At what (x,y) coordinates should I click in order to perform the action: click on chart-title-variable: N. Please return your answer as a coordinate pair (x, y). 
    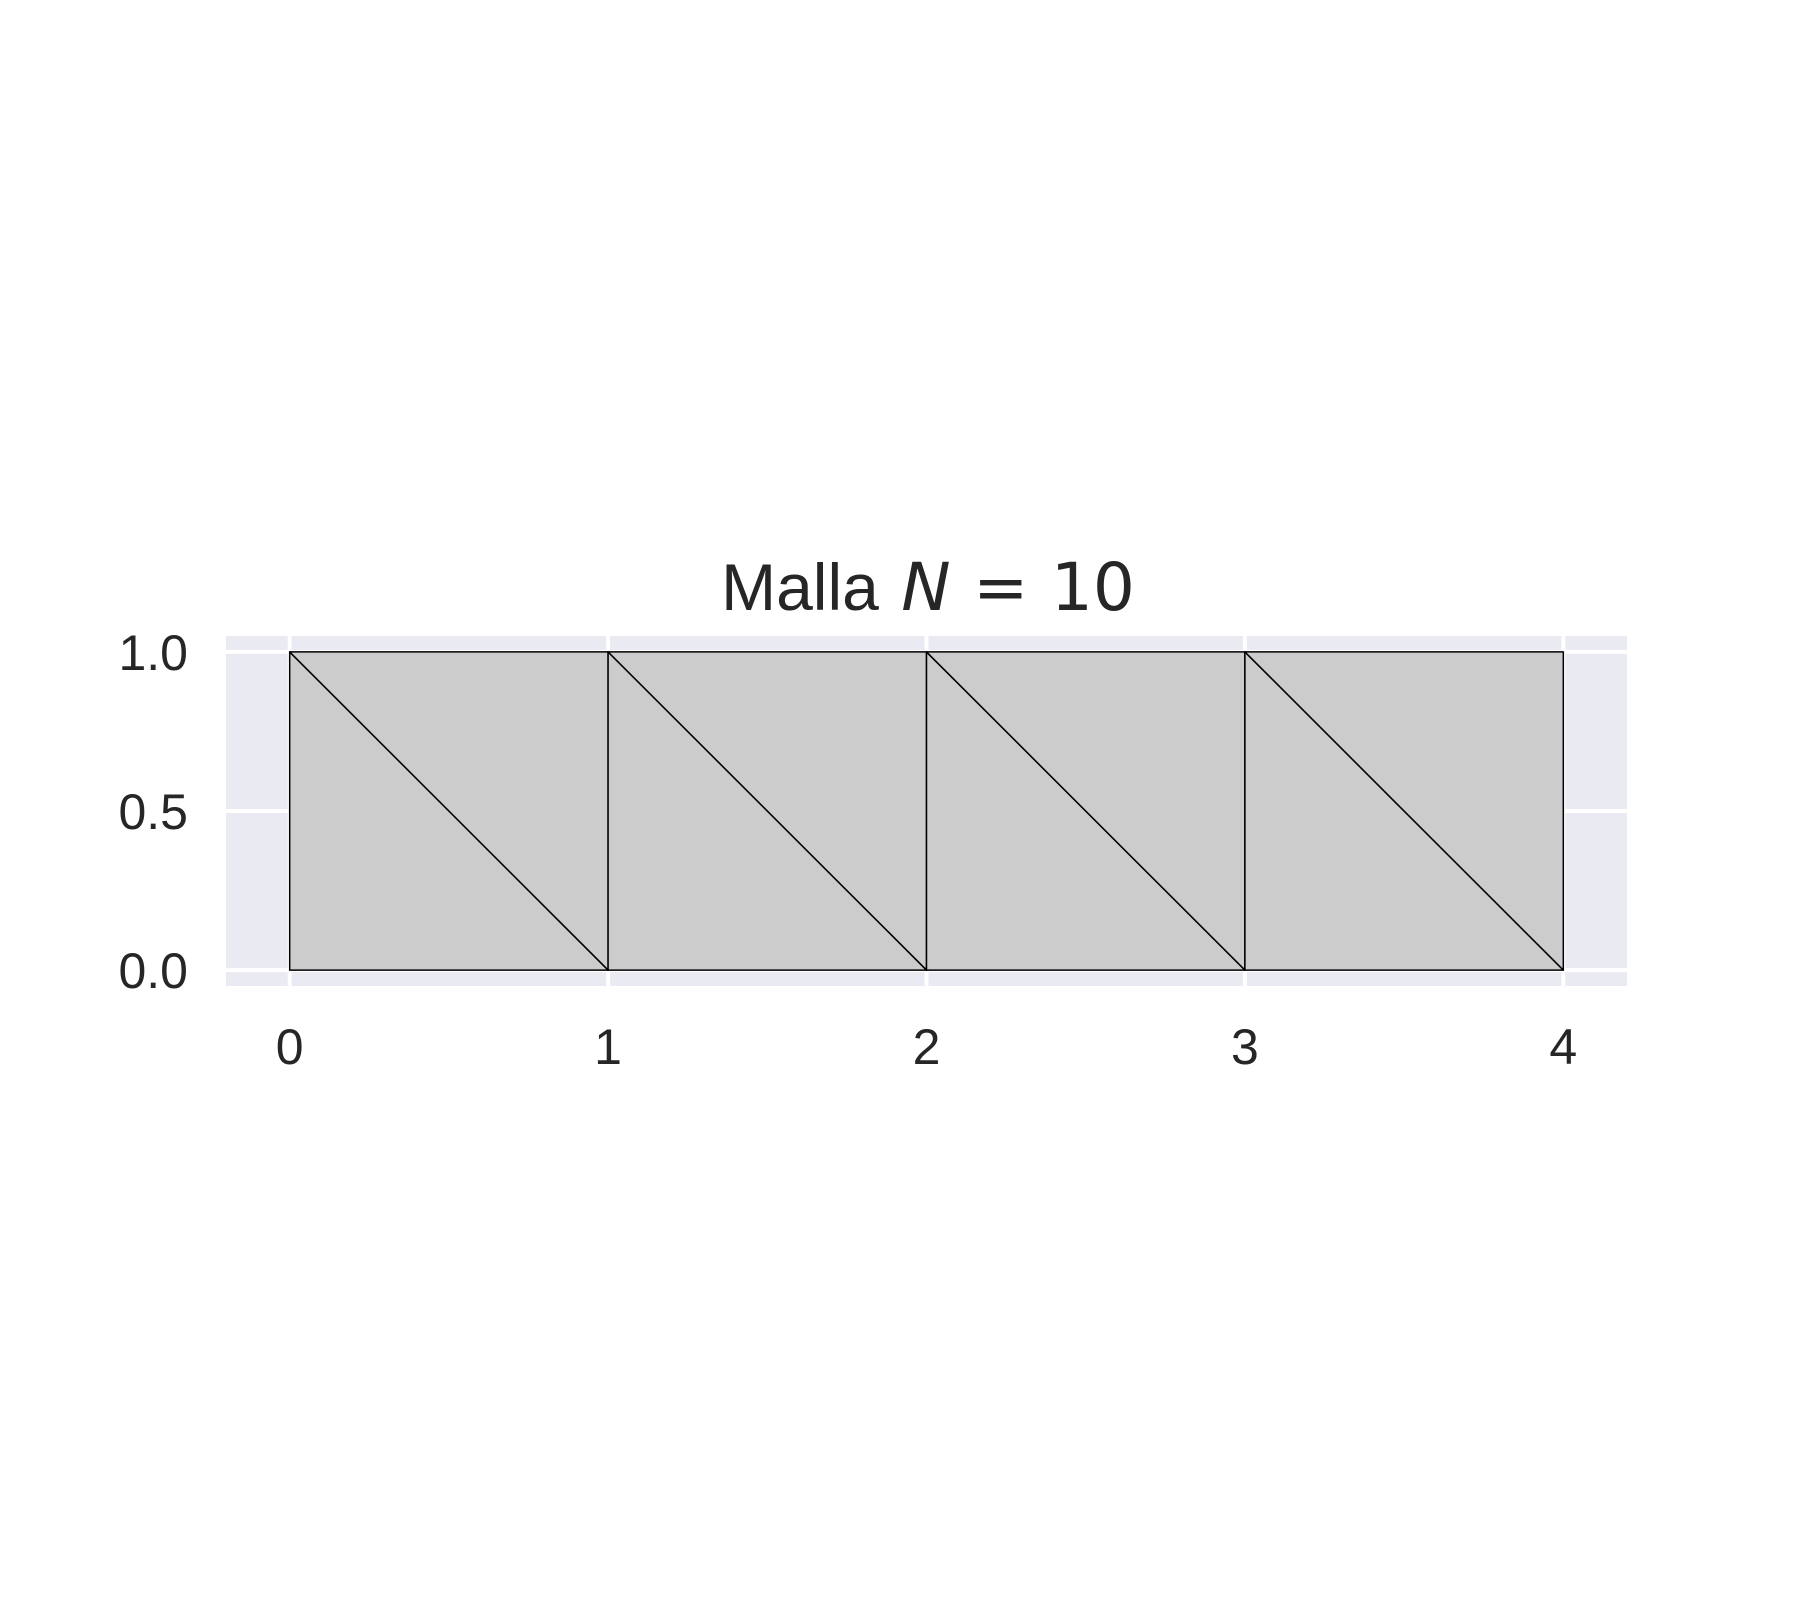
    Looking at the image, I should click on (925, 587).